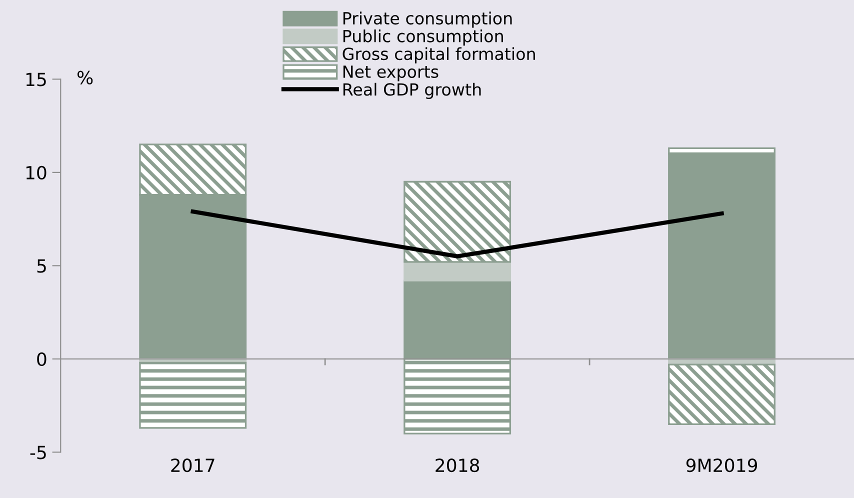 The height and width of the screenshot is (498, 854). I want to click on y-tick-label: 5, so click(41, 266).